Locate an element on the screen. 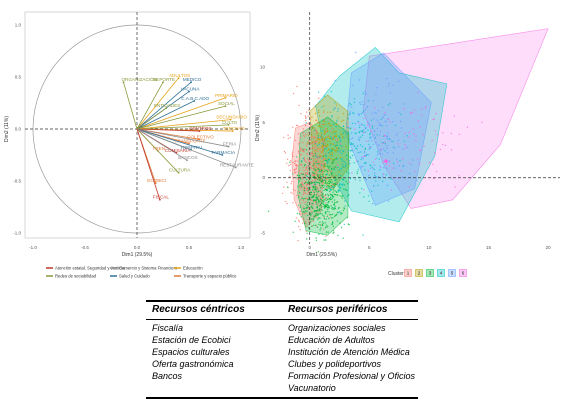 This screenshot has width=566, height=410. table-cell-central: Oferta gastronómica is located at coordinates (193, 364).